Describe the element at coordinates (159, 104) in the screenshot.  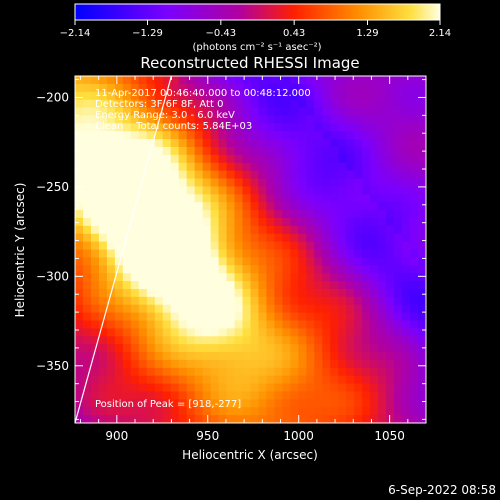
I see `annotation-line-1: Detectors: 3F 6F 8F, Att 0` at that location.